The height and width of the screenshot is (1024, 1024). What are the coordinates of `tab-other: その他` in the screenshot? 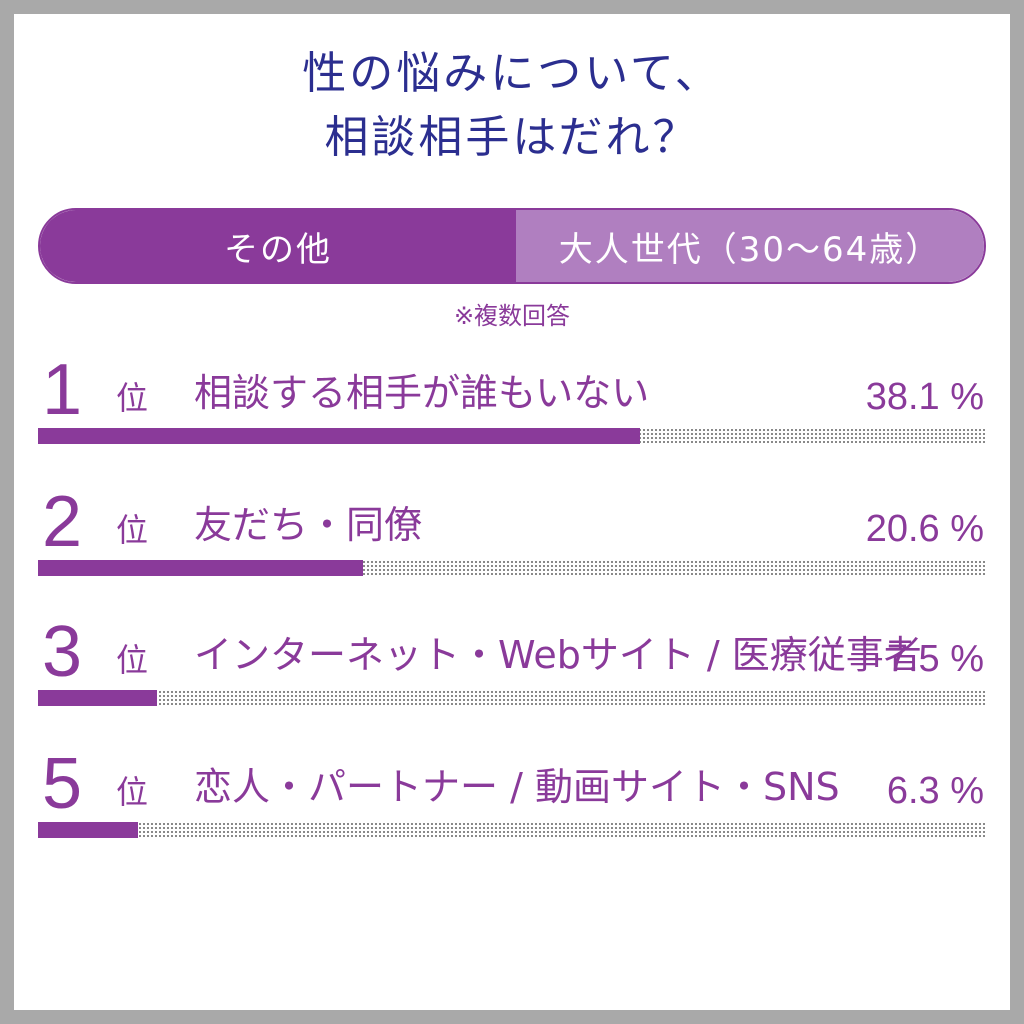 It's located at (278, 246).